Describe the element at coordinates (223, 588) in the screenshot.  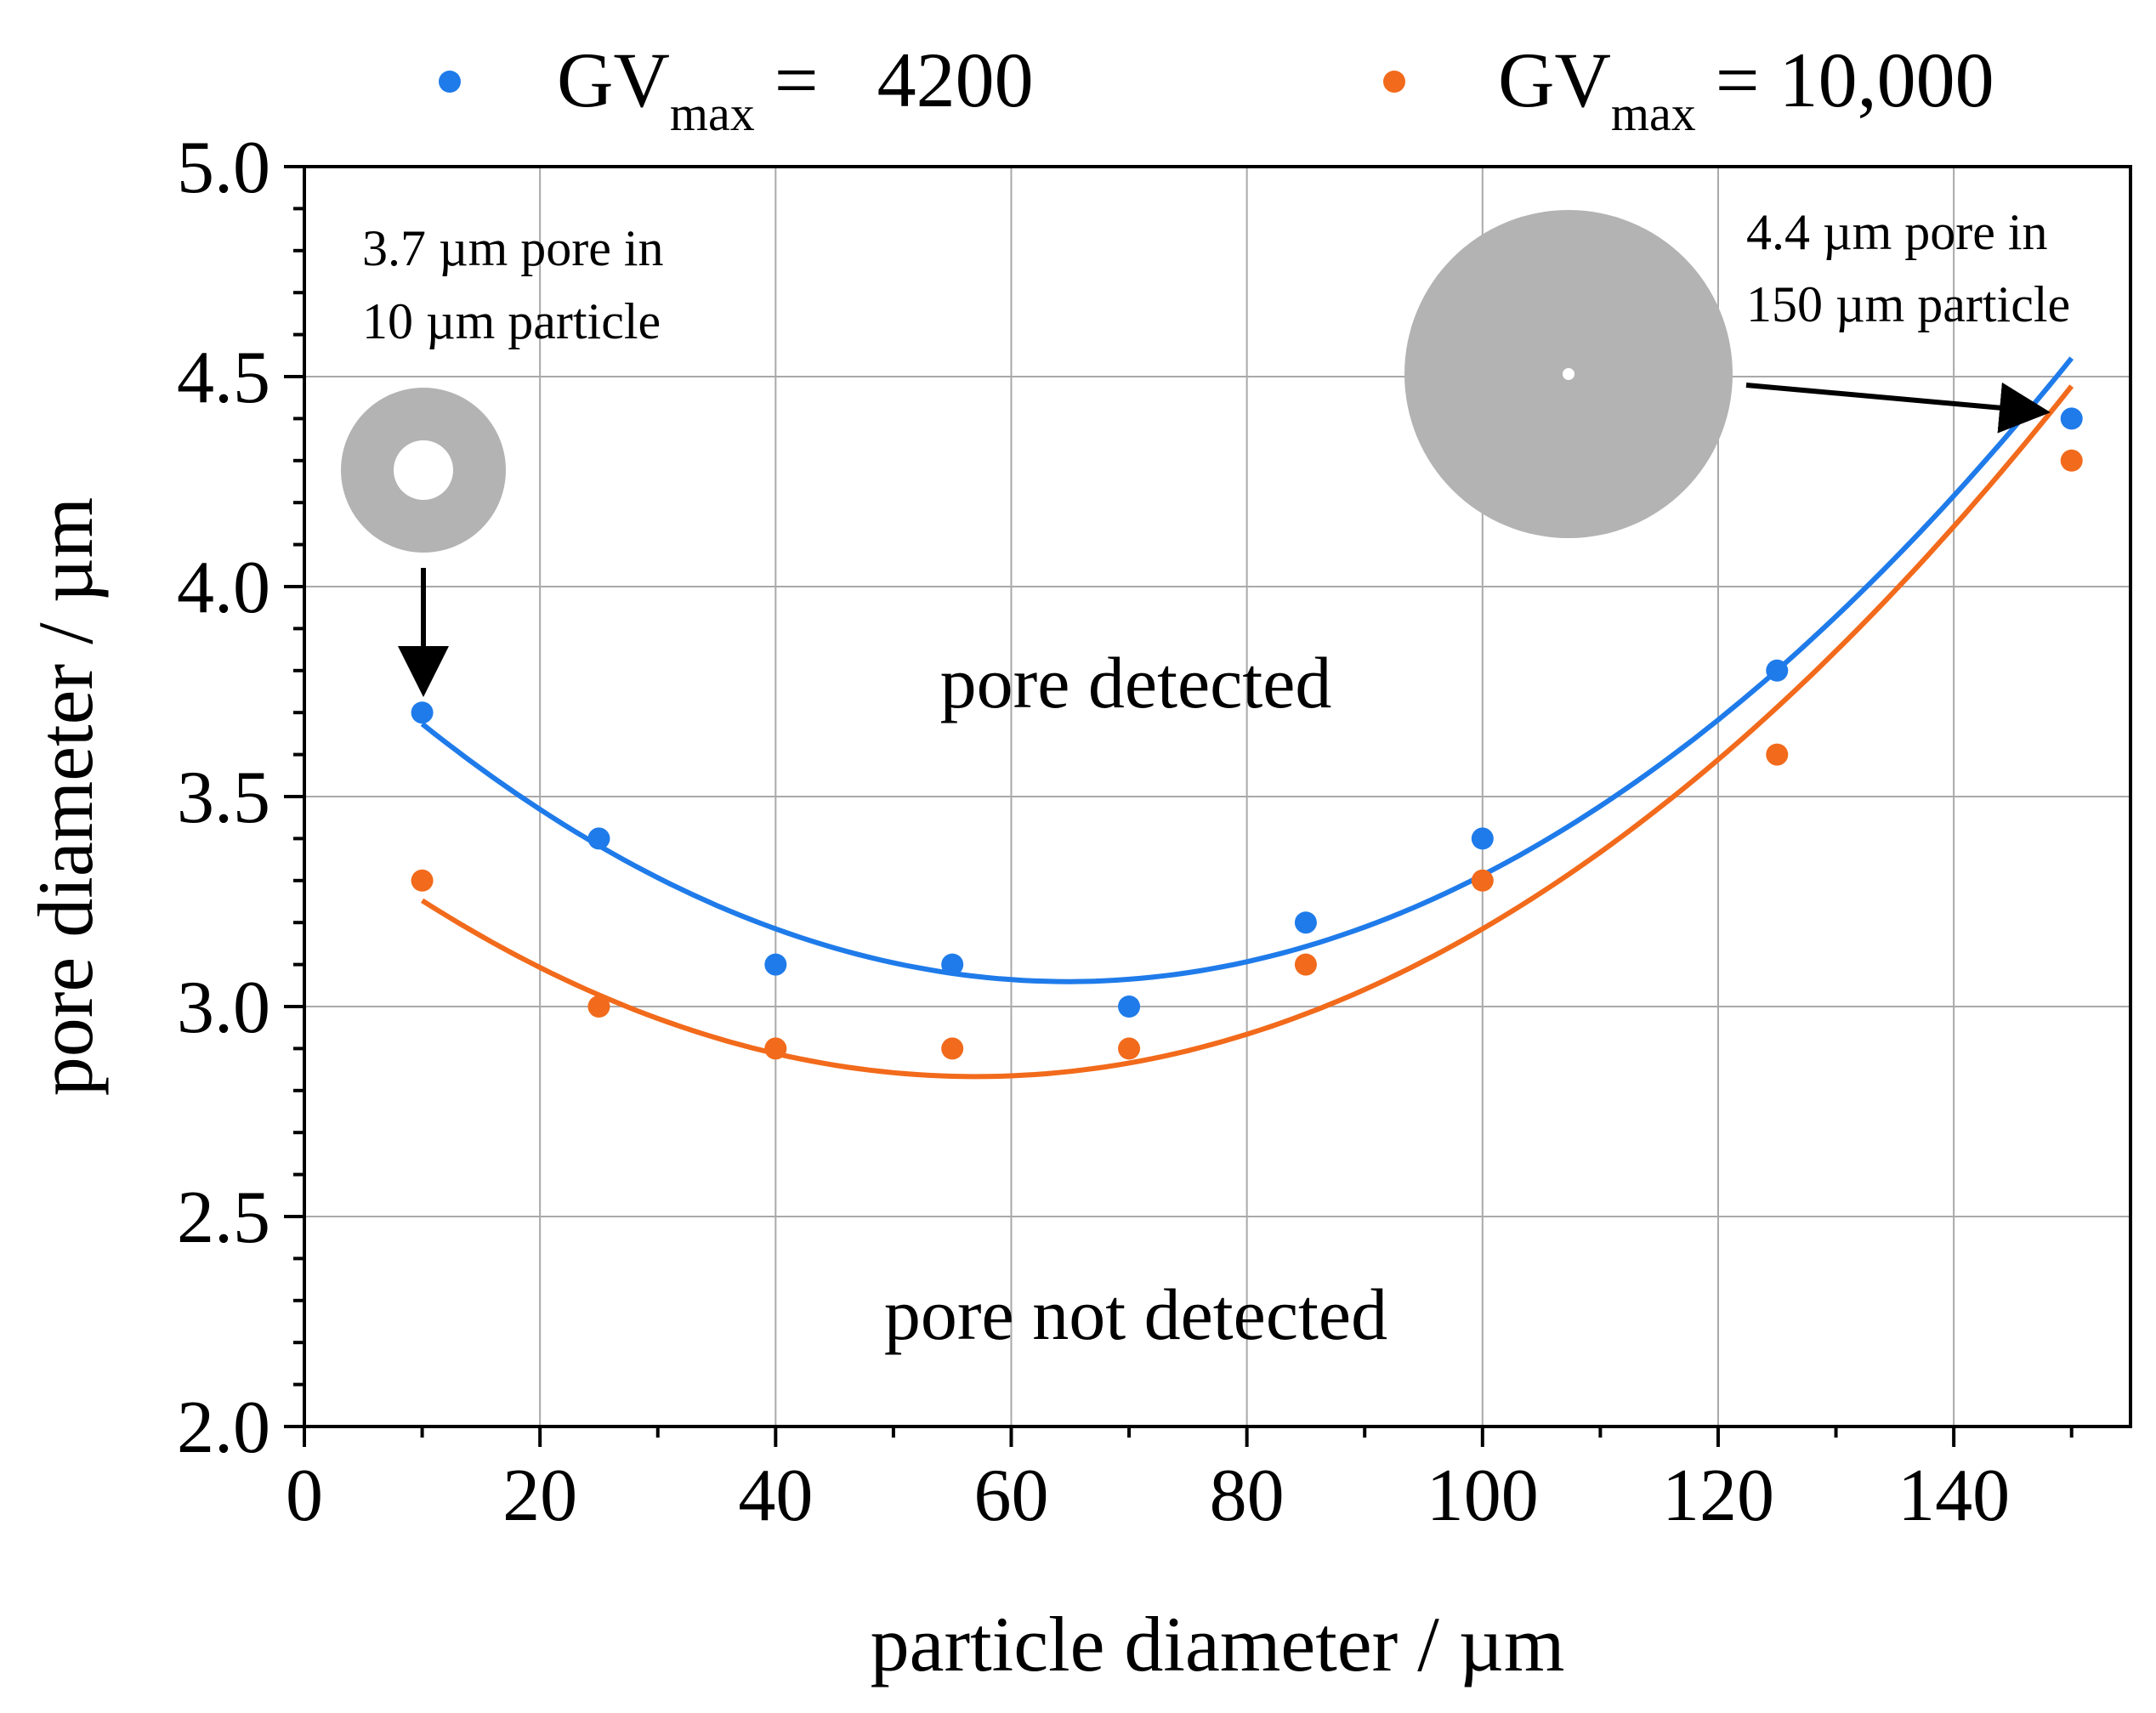
I see `y-tick-label: 4.0` at that location.